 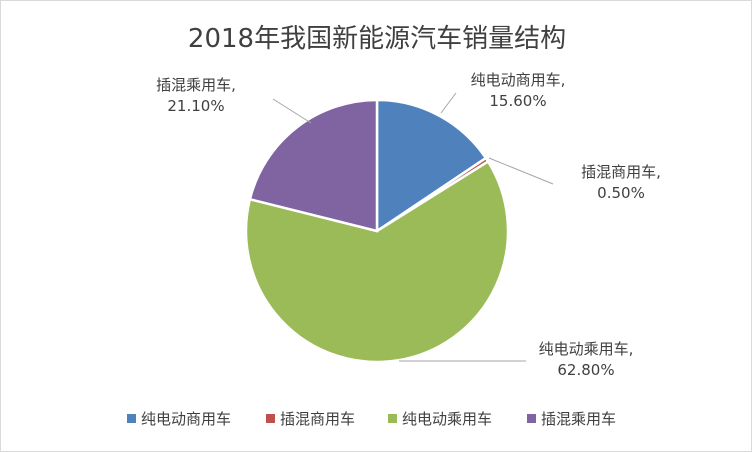 I want to click on data-label-value: 0.50%, so click(x=621, y=193).